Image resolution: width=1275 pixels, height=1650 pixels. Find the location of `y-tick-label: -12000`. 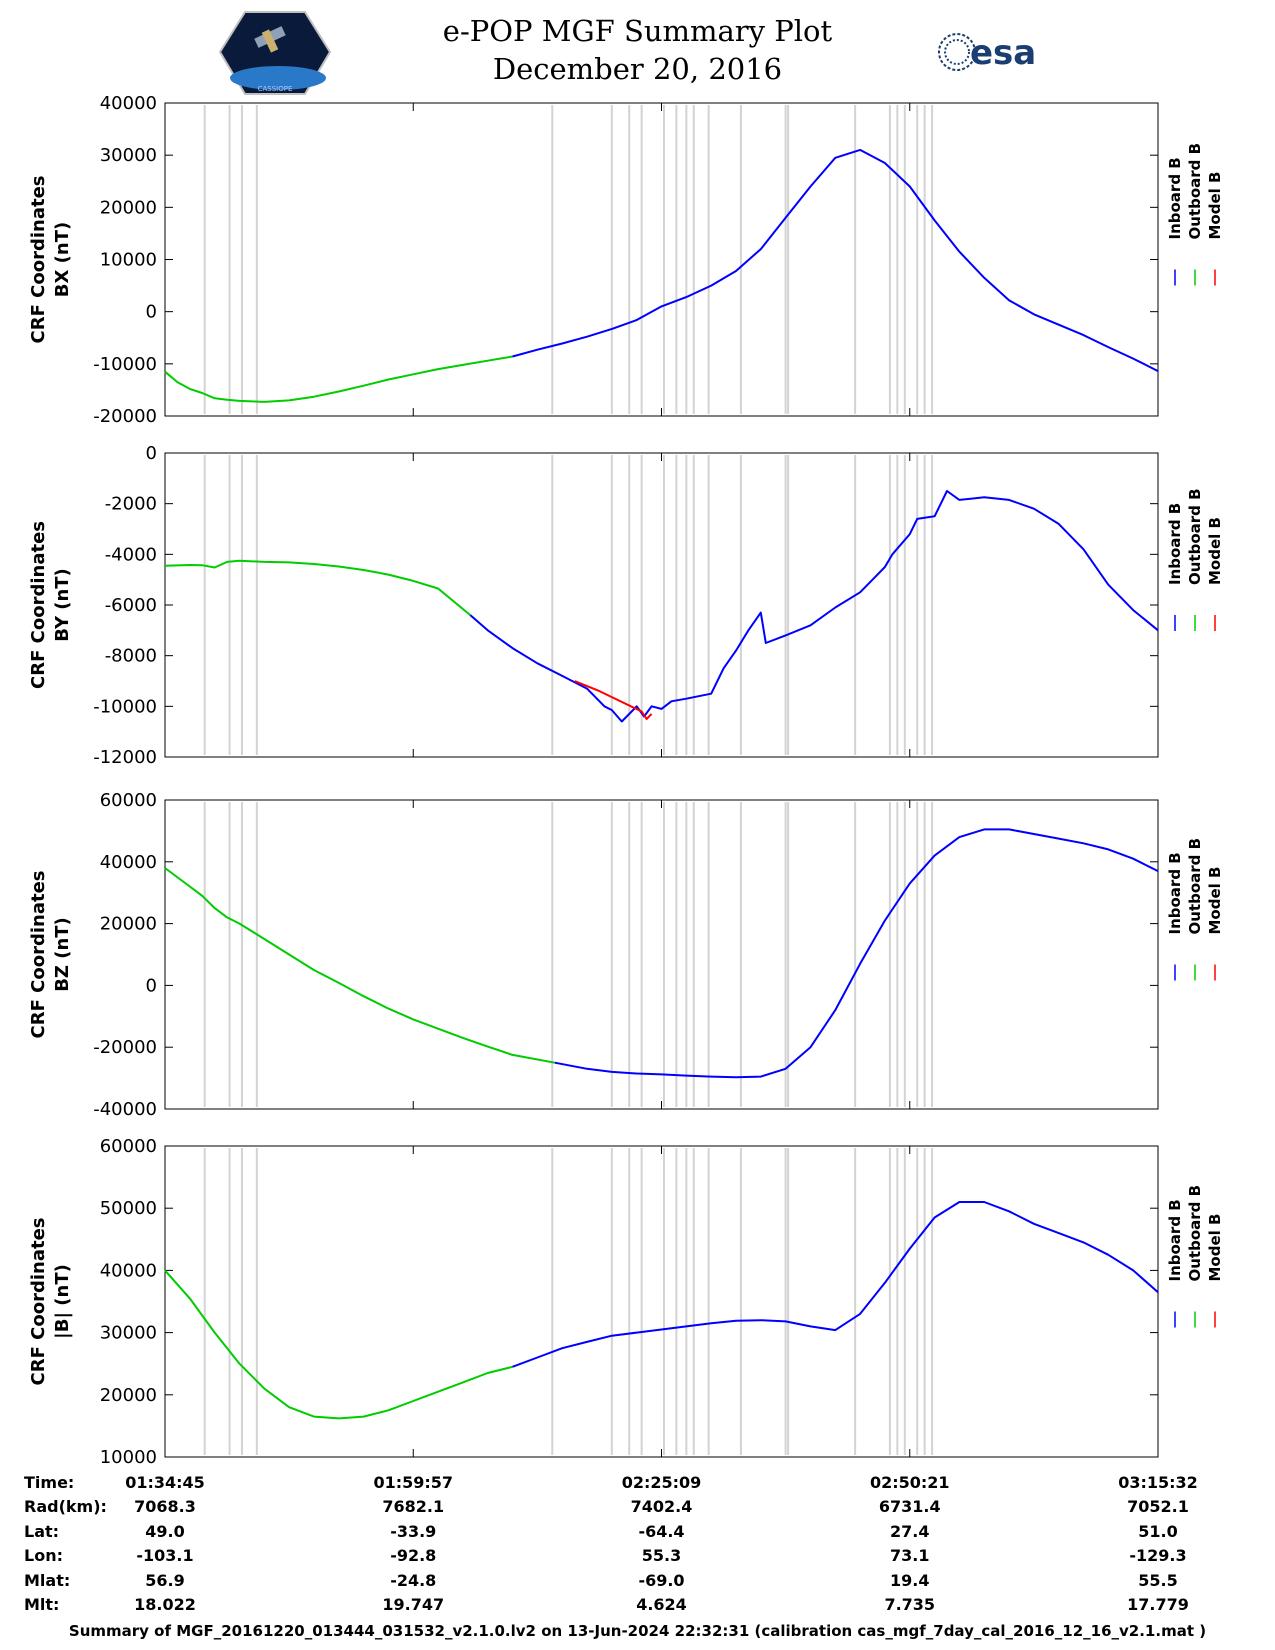

y-tick-label: -12000 is located at coordinates (125, 757).